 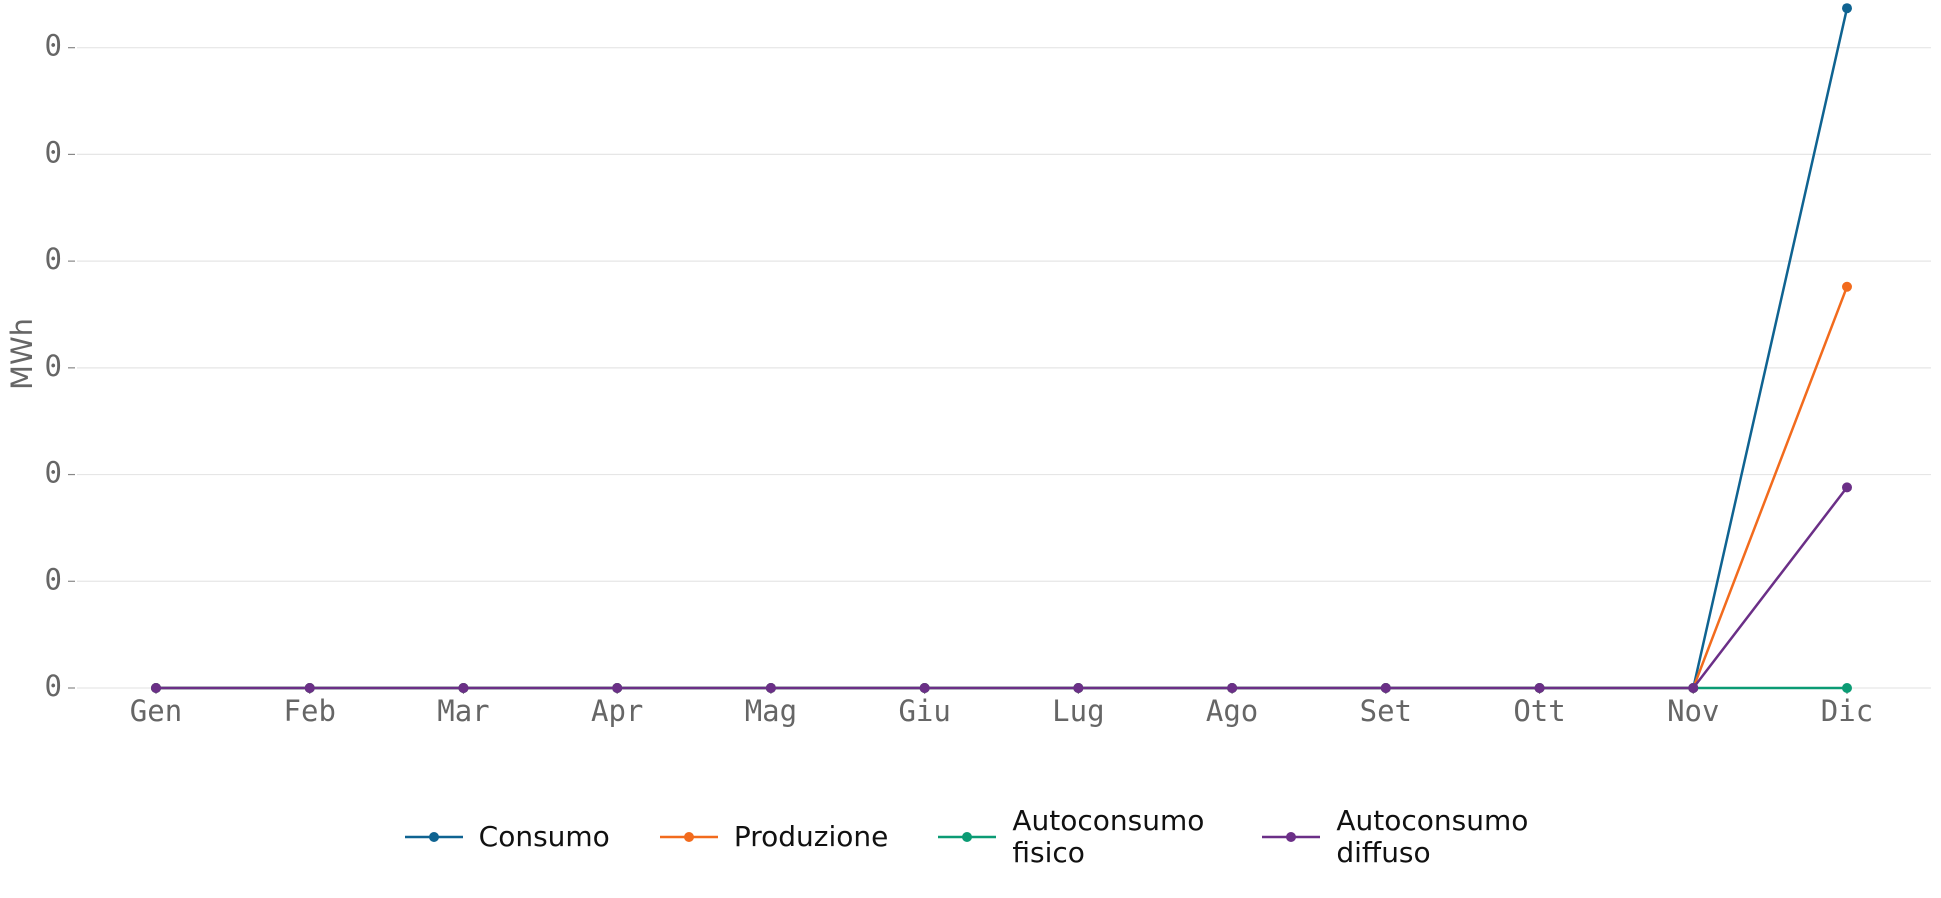 I want to click on legend-label: Consumo, so click(x=544, y=836).